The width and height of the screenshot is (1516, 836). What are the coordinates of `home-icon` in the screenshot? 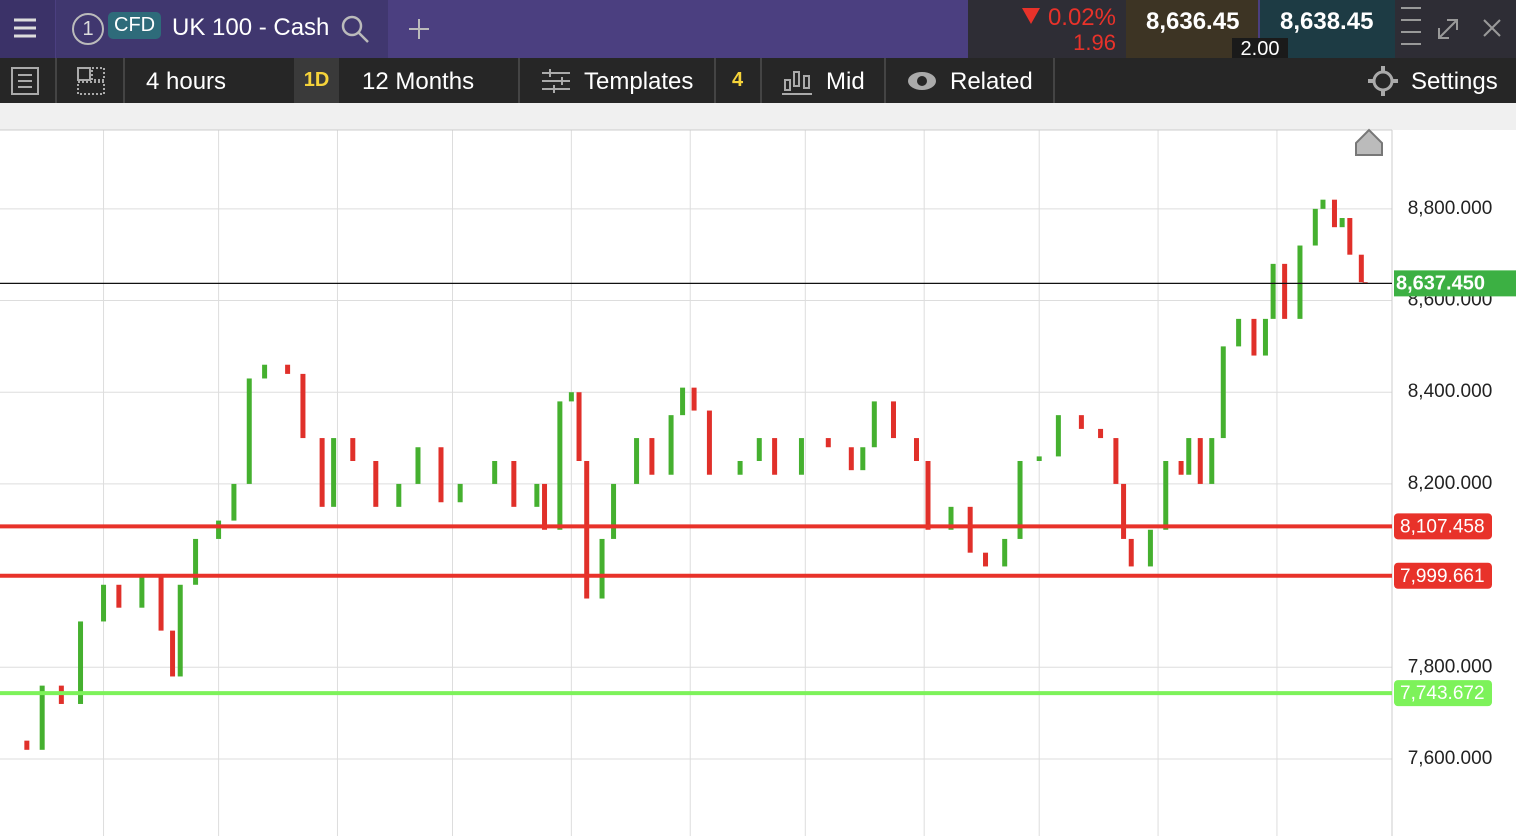 It's located at (1369, 142).